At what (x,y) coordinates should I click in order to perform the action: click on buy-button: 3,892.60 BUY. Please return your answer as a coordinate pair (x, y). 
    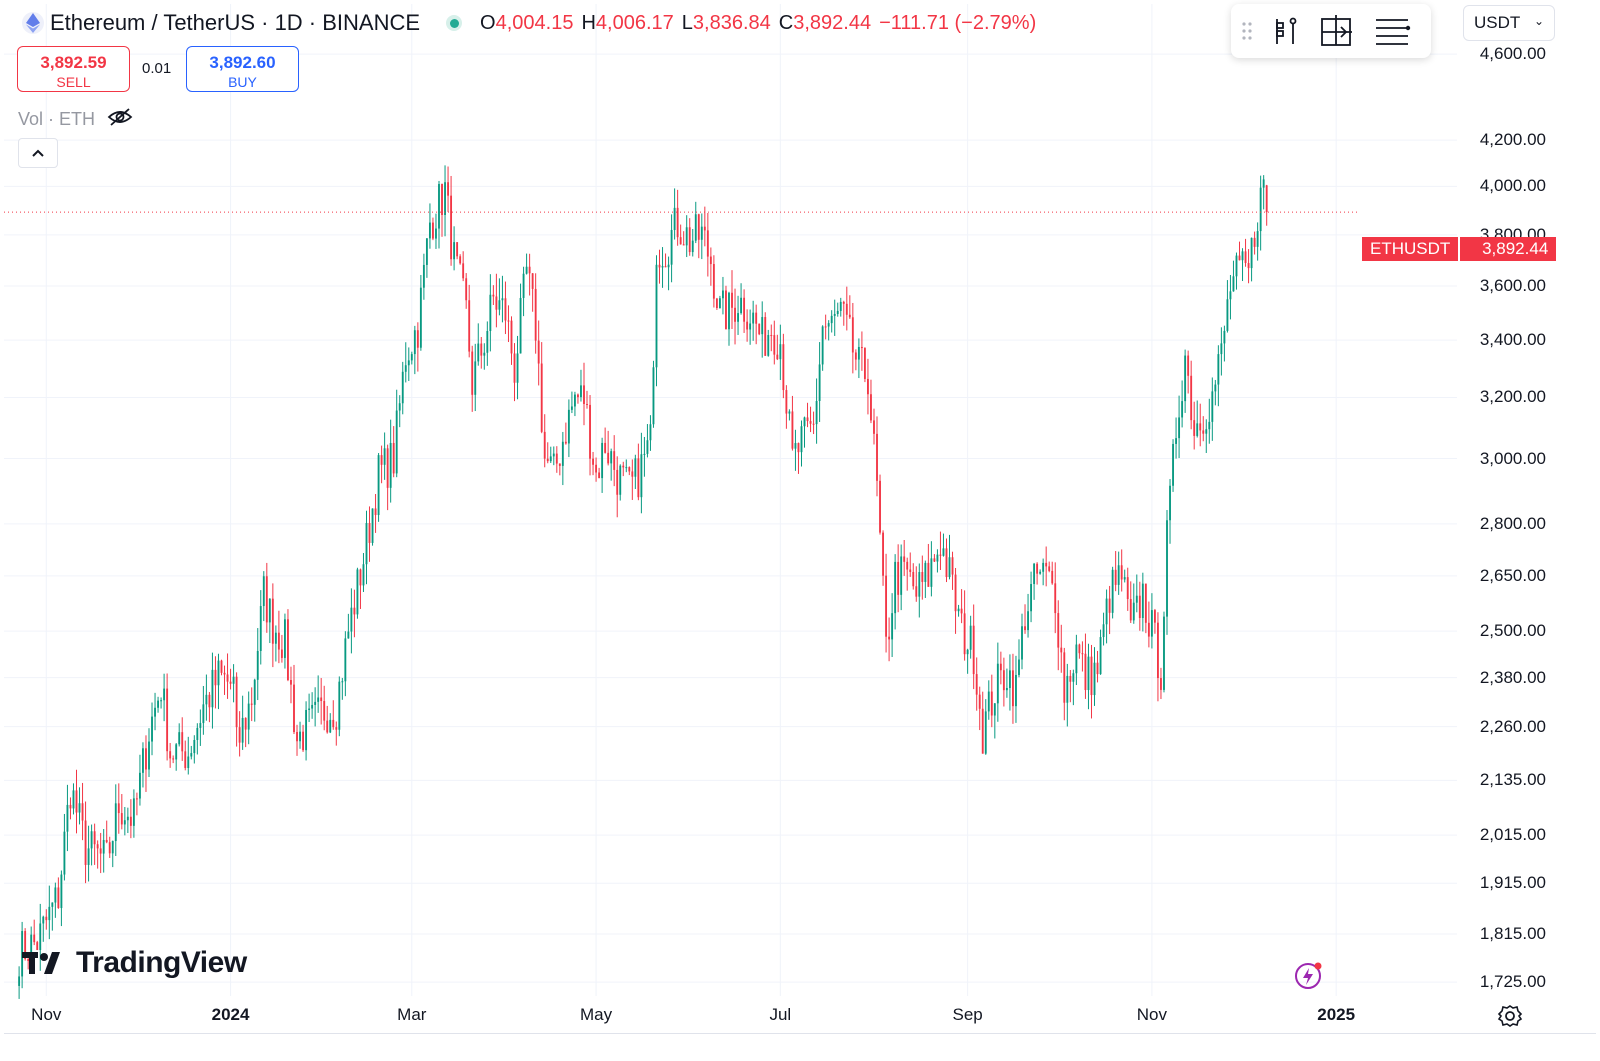
    Looking at the image, I should click on (242, 69).